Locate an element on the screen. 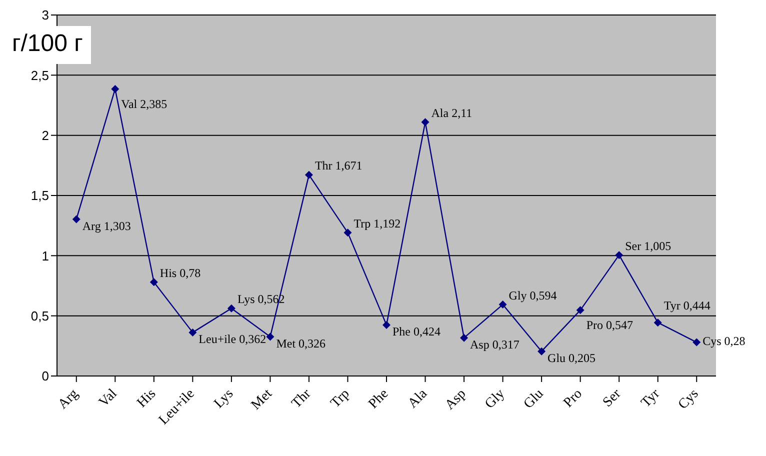 This screenshot has height=456, width=766. x-tick-label: Cys is located at coordinates (689, 399).